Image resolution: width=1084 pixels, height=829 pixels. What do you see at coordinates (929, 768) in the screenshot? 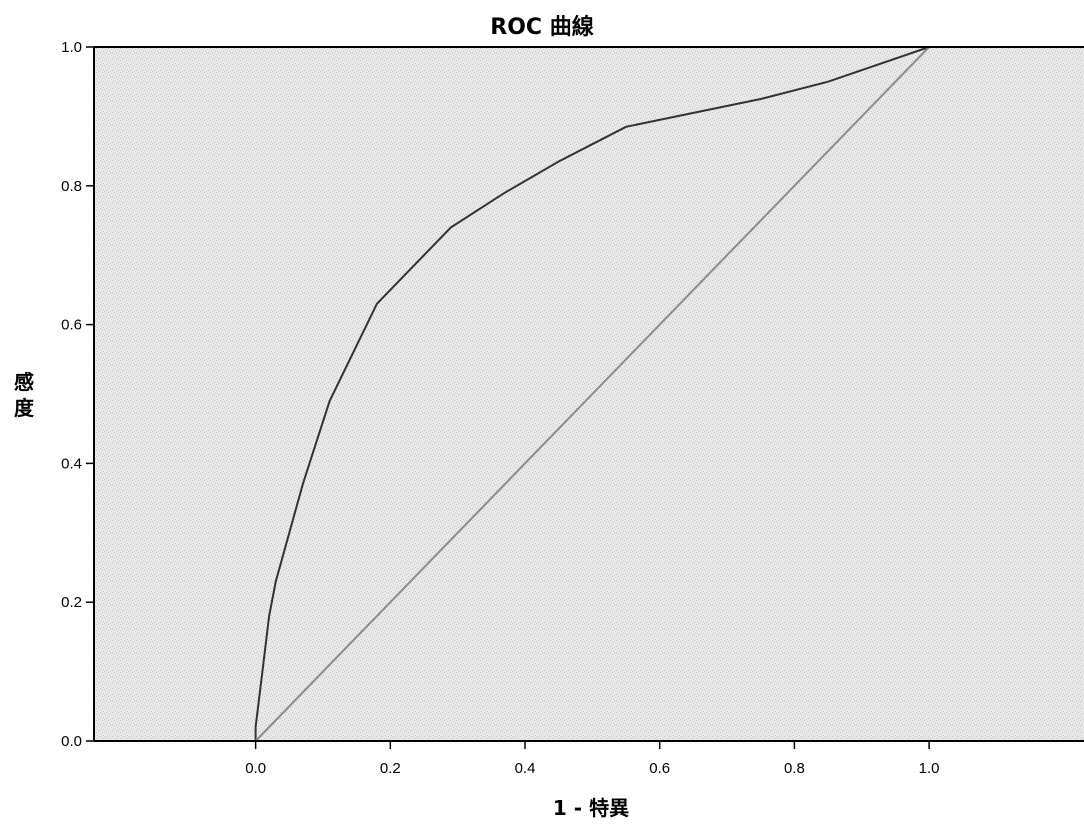
I see `x-tick-label: 1.0` at bounding box center [929, 768].